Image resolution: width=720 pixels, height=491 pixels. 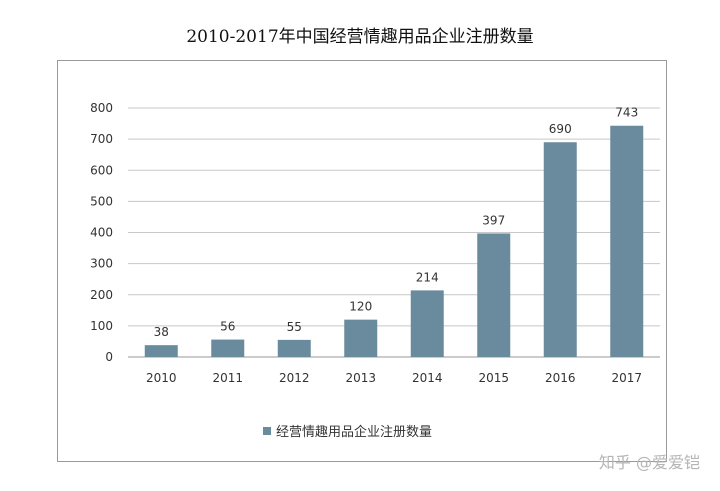 What do you see at coordinates (626, 113) in the screenshot?
I see `data-label: 743` at bounding box center [626, 113].